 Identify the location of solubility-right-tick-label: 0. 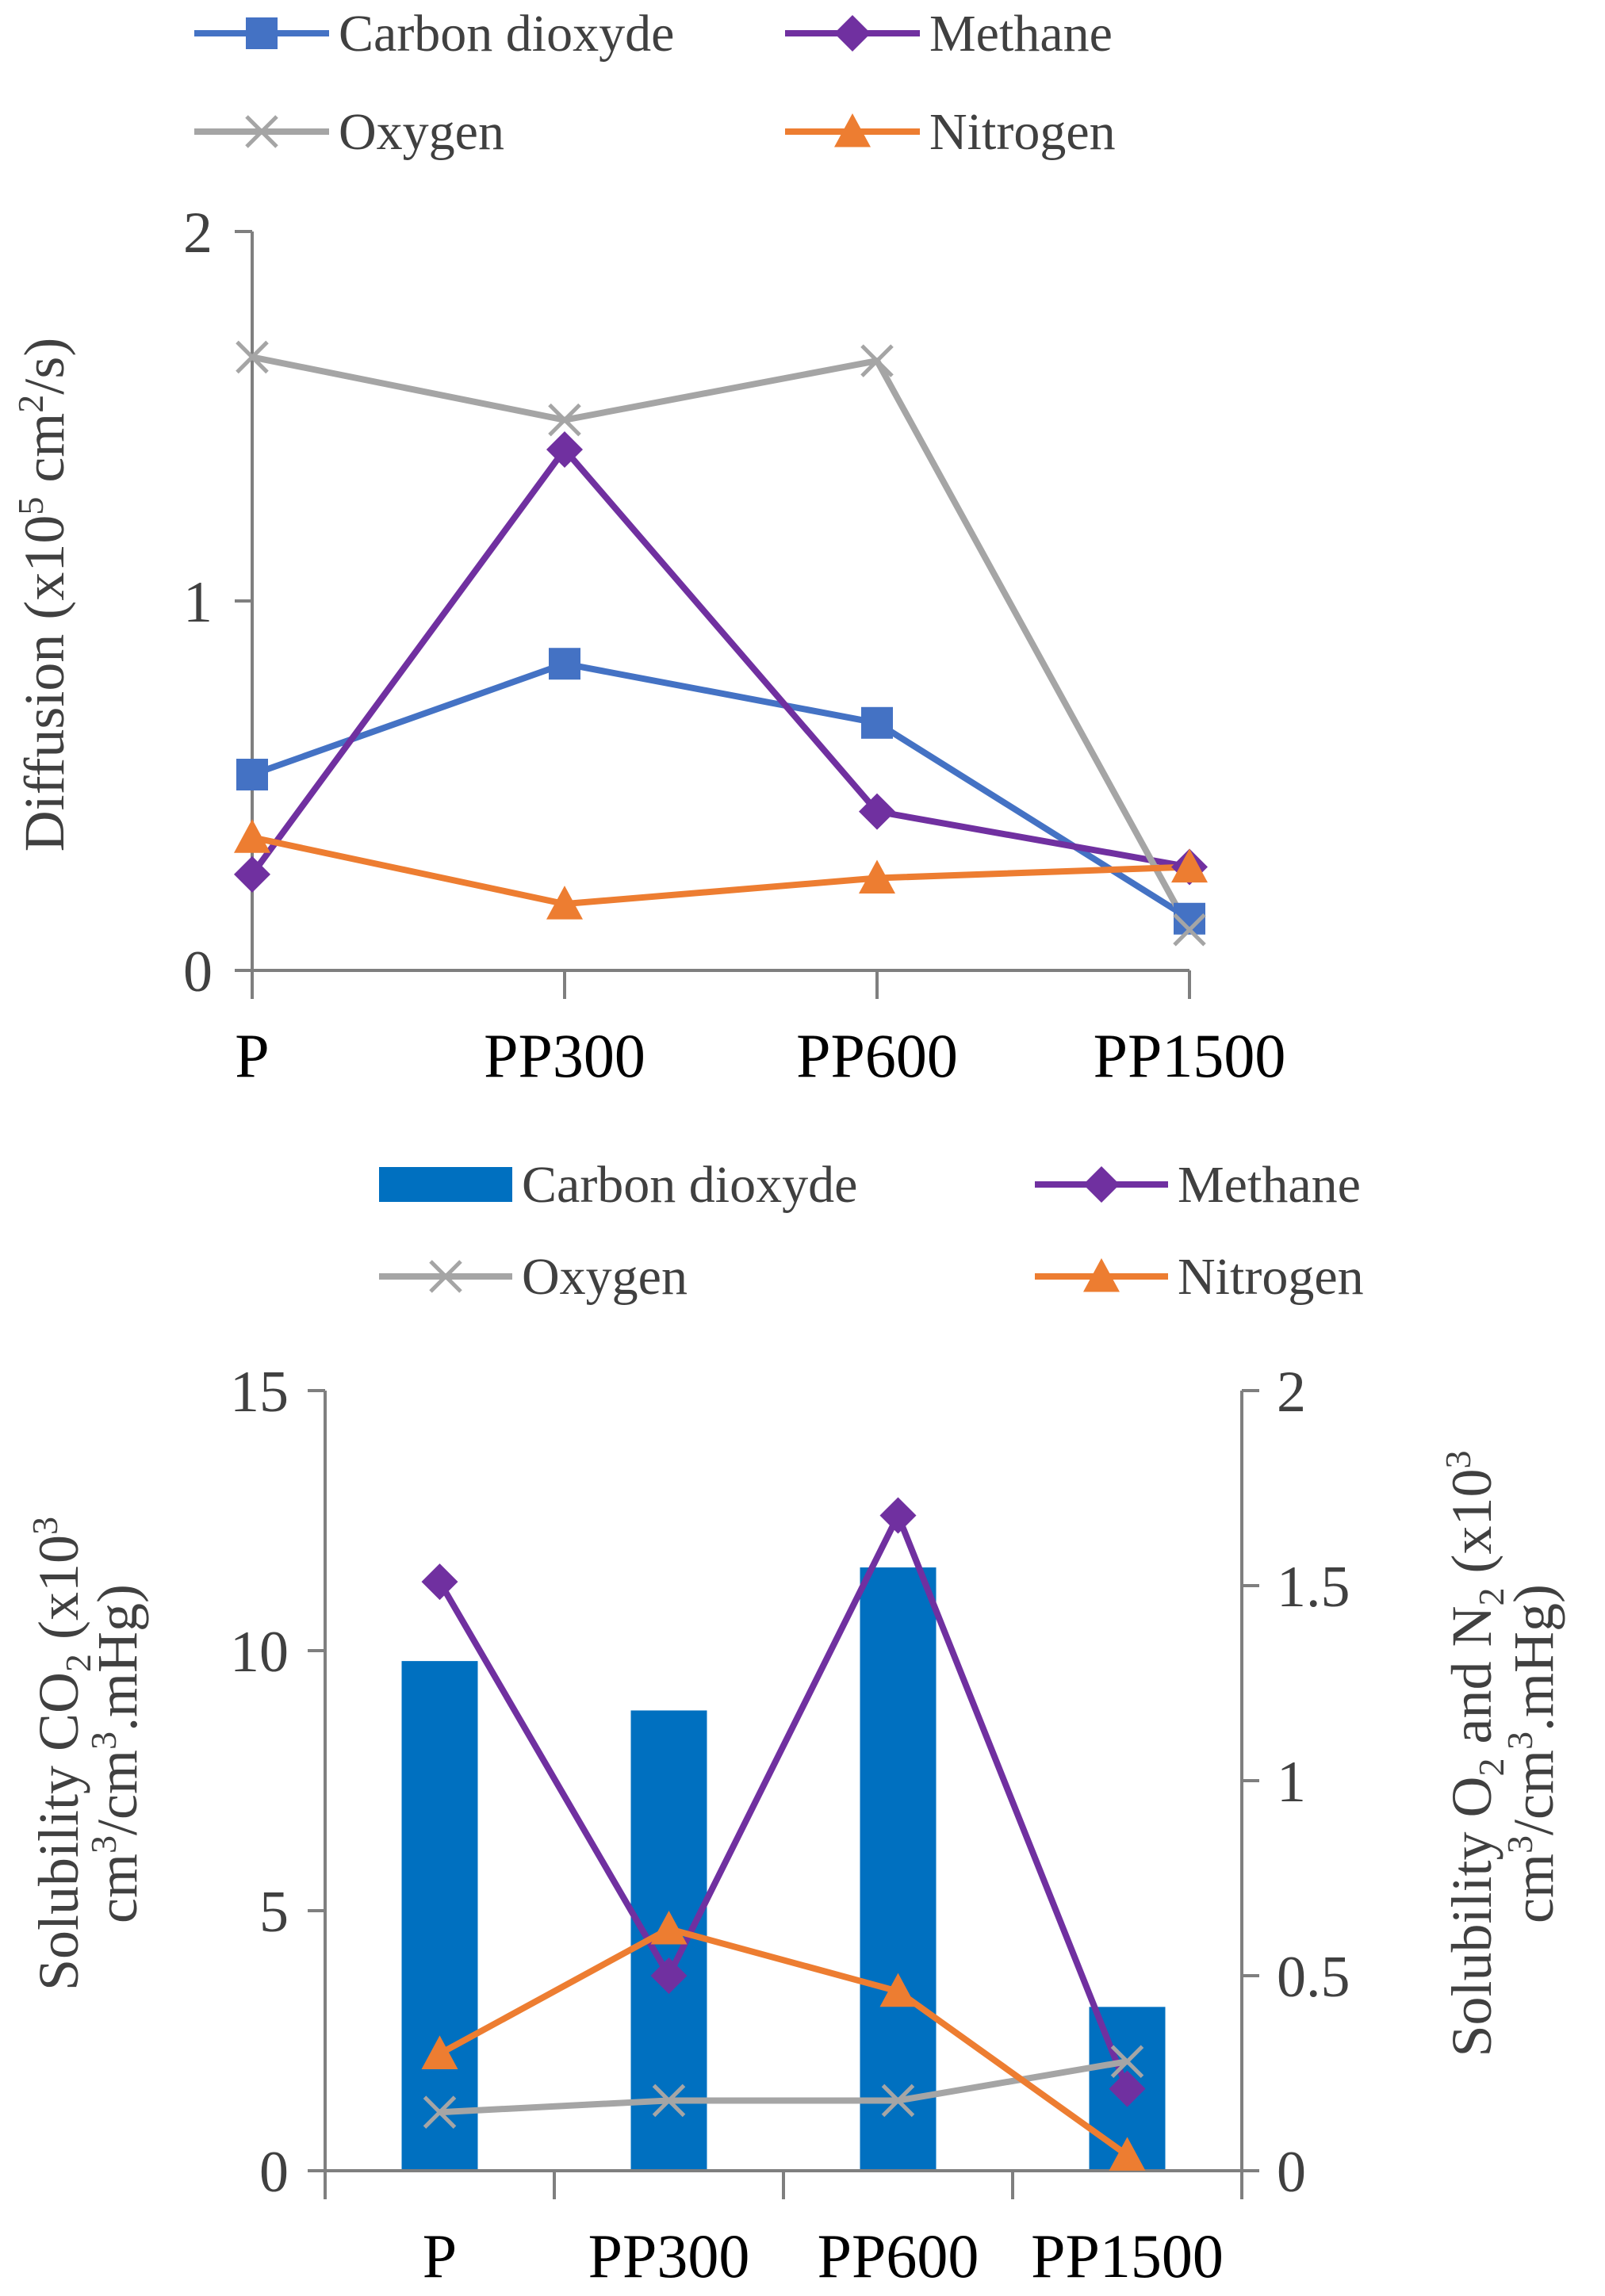
(1291, 2172).